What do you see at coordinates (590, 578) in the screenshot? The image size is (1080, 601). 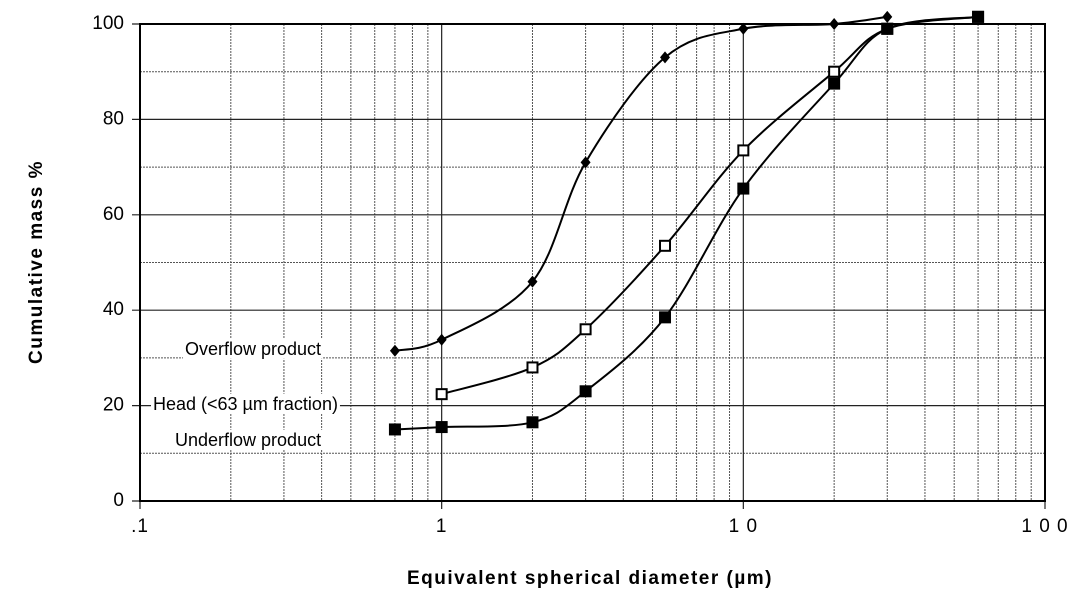 I see `x-axis-title: Equivalent spherical diameter (µm)` at bounding box center [590, 578].